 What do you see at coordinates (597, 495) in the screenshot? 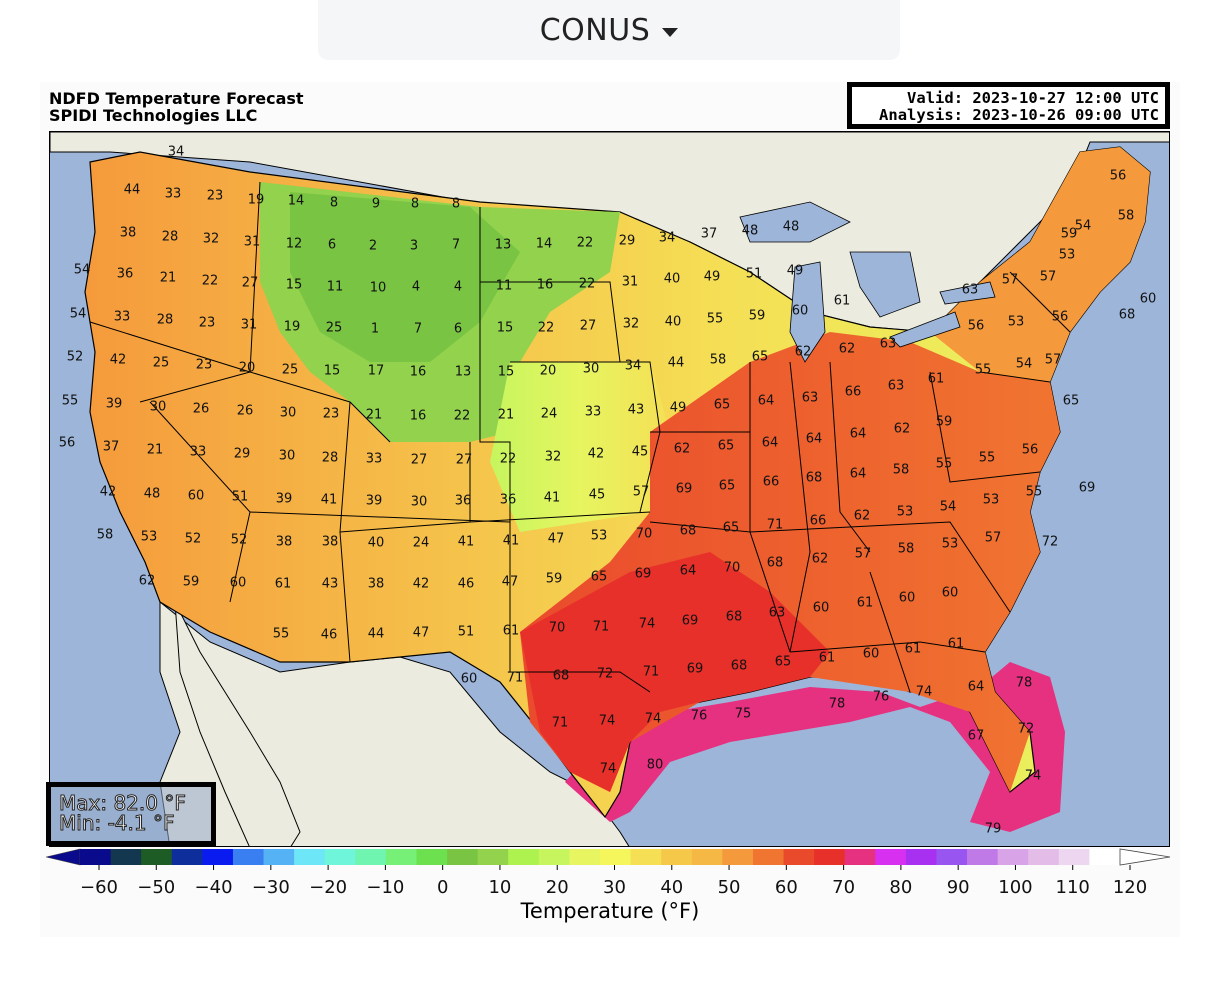
I see `temperature-label: 45` at bounding box center [597, 495].